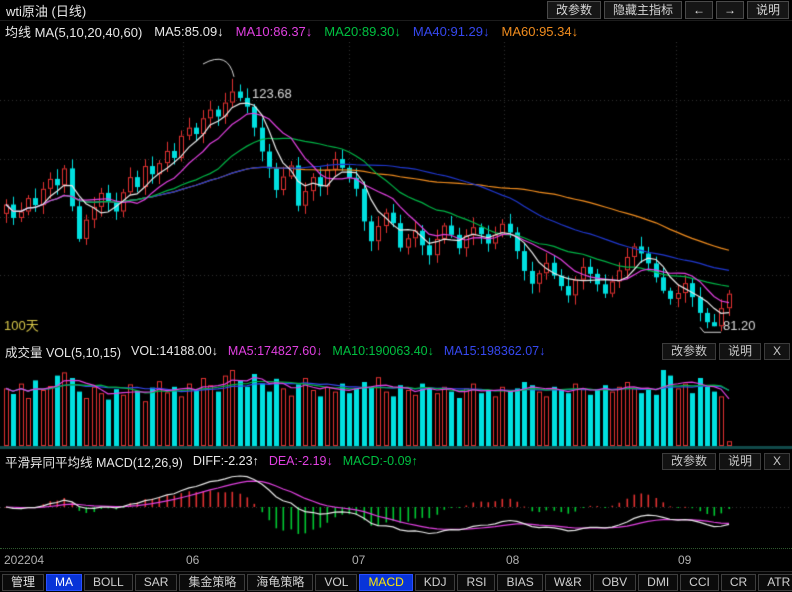 The height and width of the screenshot is (592, 792). What do you see at coordinates (614, 582) in the screenshot?
I see `toolbar-tab-OBV: OBV` at bounding box center [614, 582].